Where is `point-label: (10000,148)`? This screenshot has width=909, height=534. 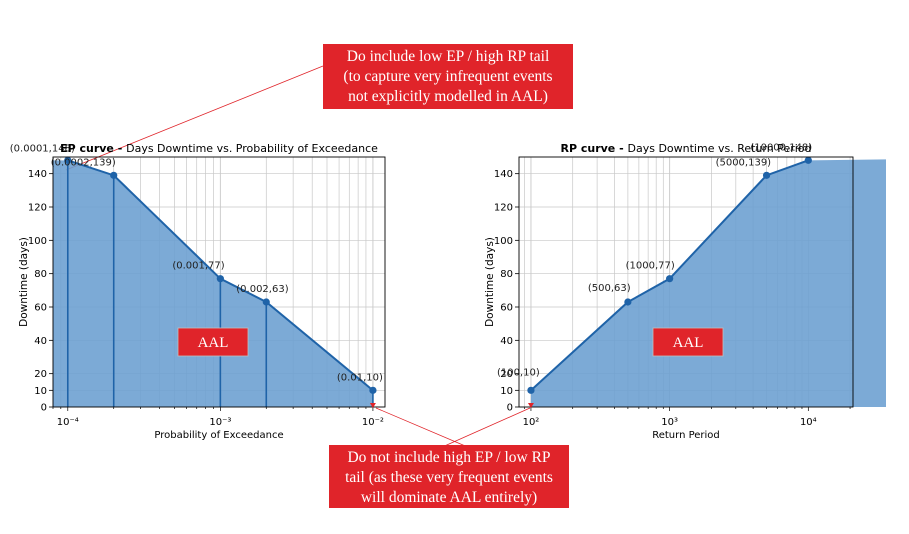
point-label: (10000,148) is located at coordinates (781, 147).